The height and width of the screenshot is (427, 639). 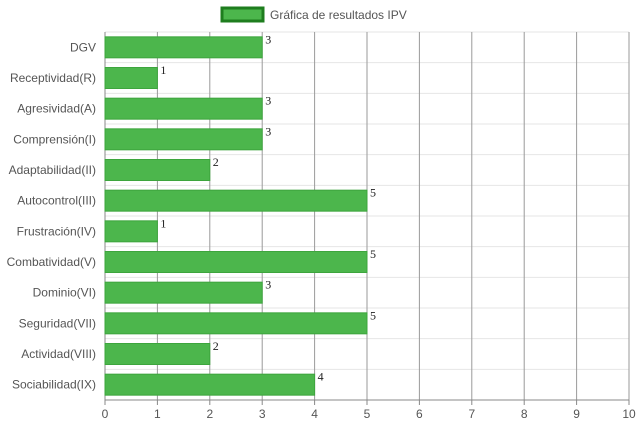 What do you see at coordinates (209, 414) in the screenshot?
I see `x-tick-label: 2` at bounding box center [209, 414].